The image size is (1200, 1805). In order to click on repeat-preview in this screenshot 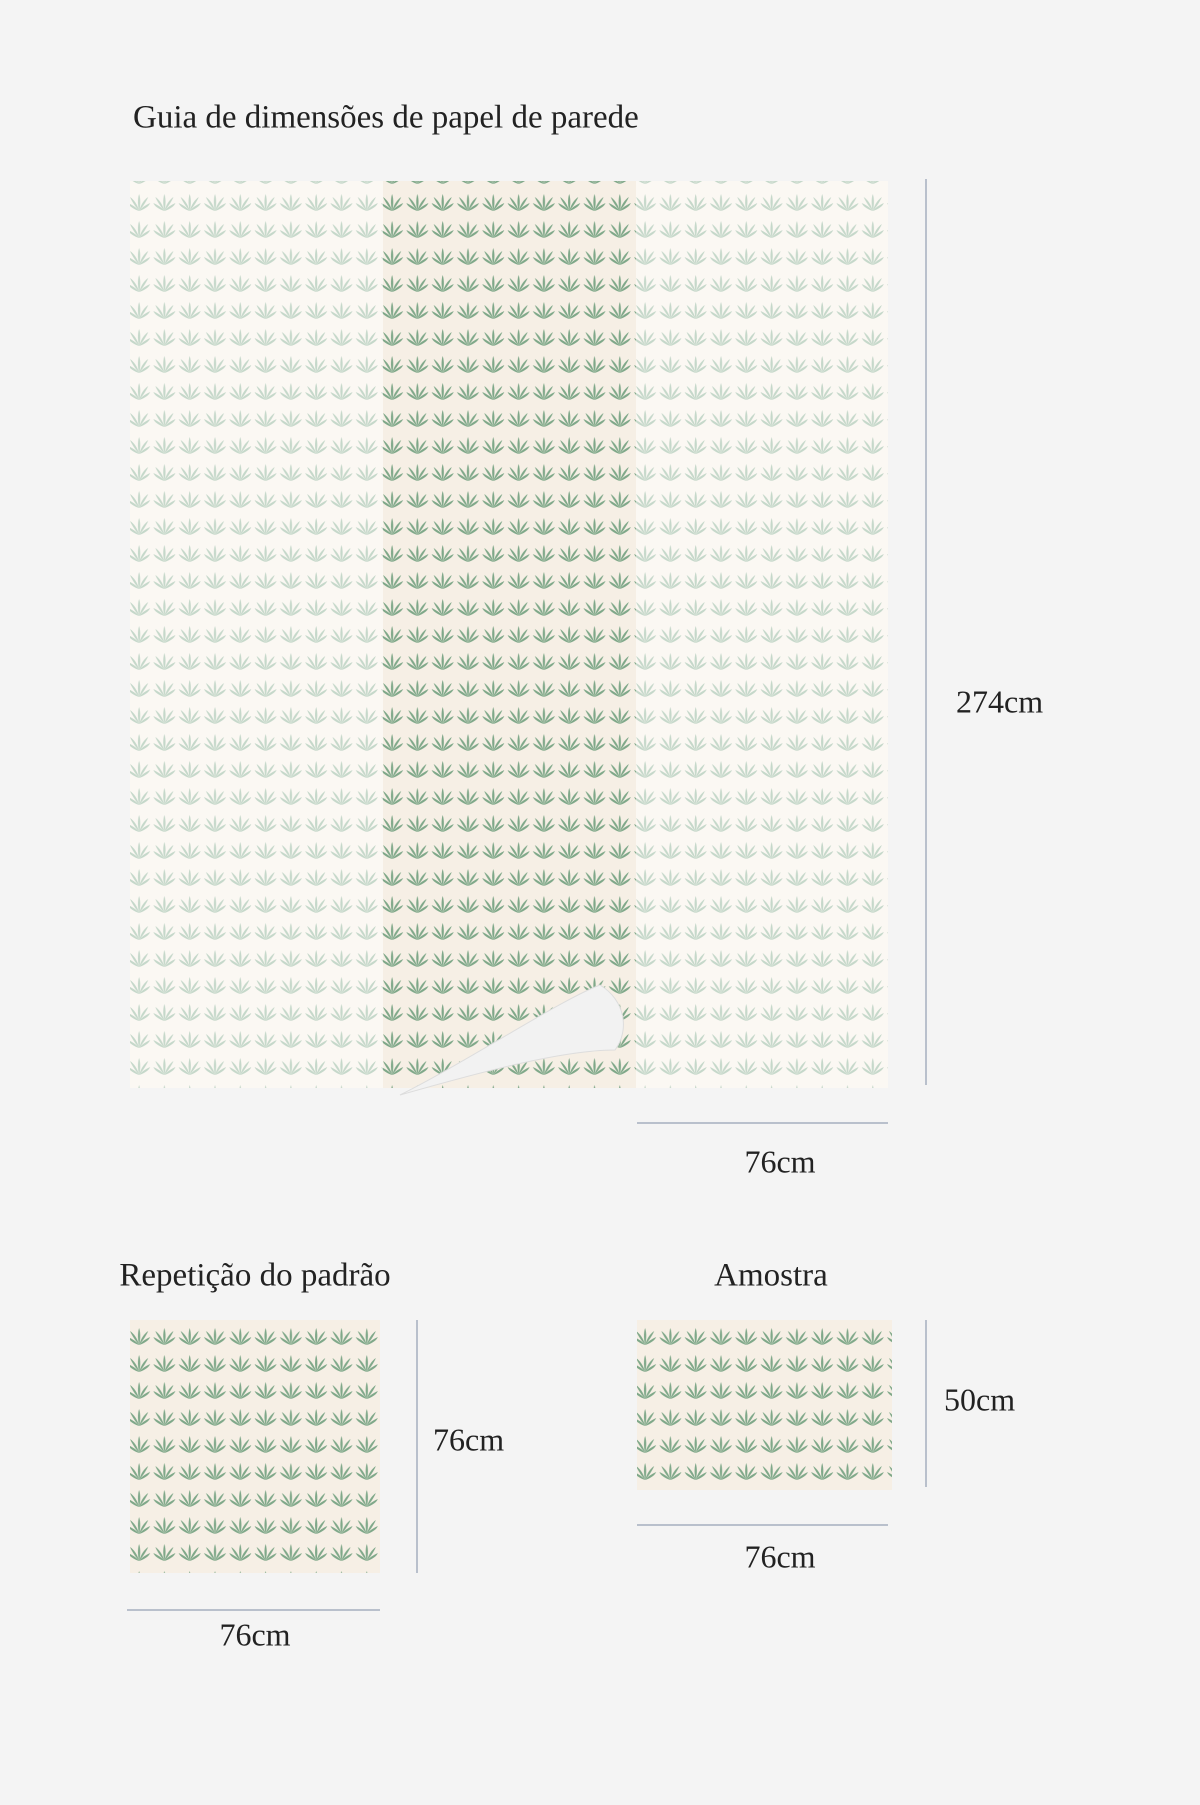, I will do `click(255, 1446)`.